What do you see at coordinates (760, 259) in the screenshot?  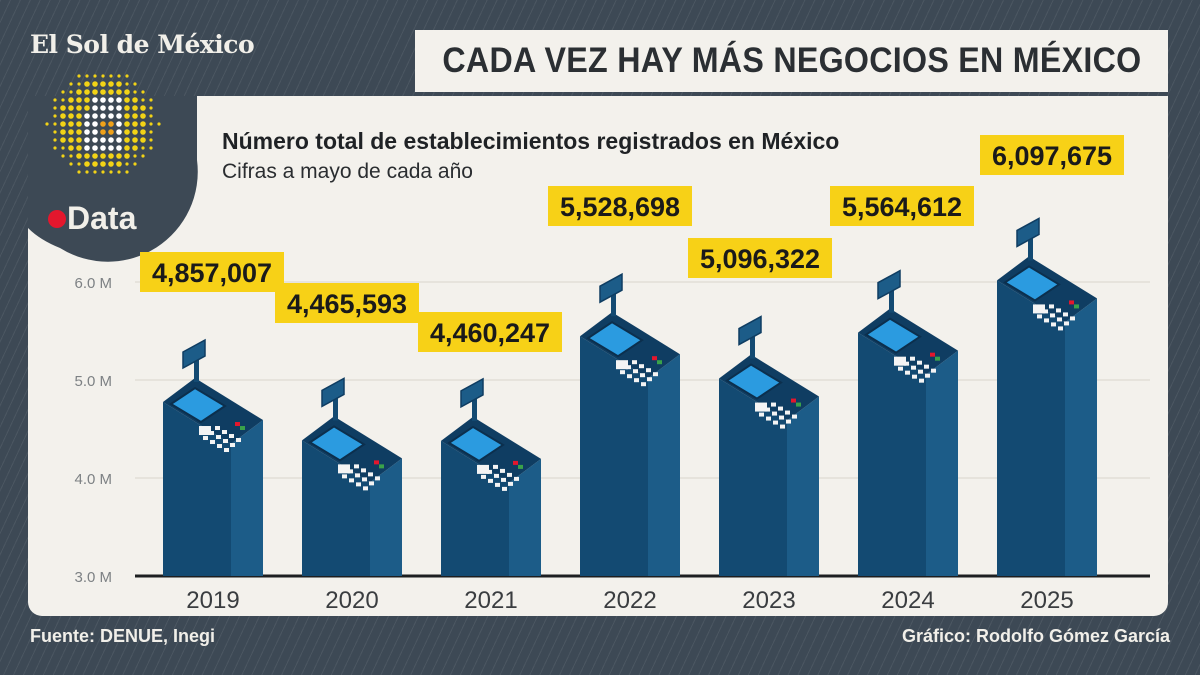 I see `data-label: 5,096,322` at bounding box center [760, 259].